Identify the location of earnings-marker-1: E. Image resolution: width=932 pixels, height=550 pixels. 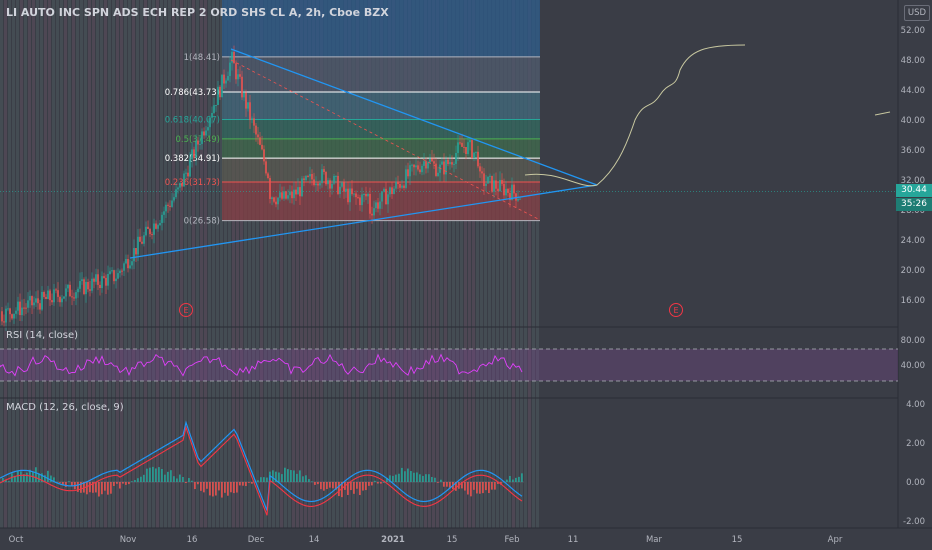
(186, 310).